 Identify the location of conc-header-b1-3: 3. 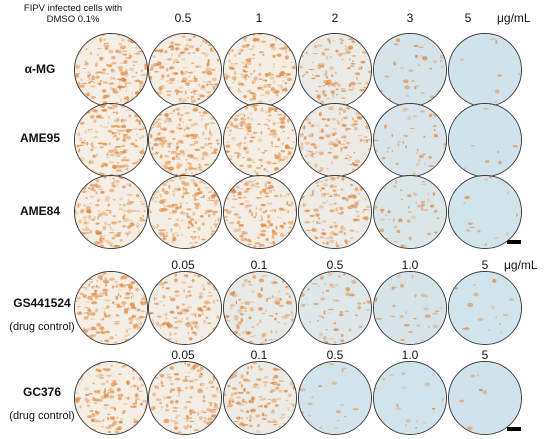
(410, 18).